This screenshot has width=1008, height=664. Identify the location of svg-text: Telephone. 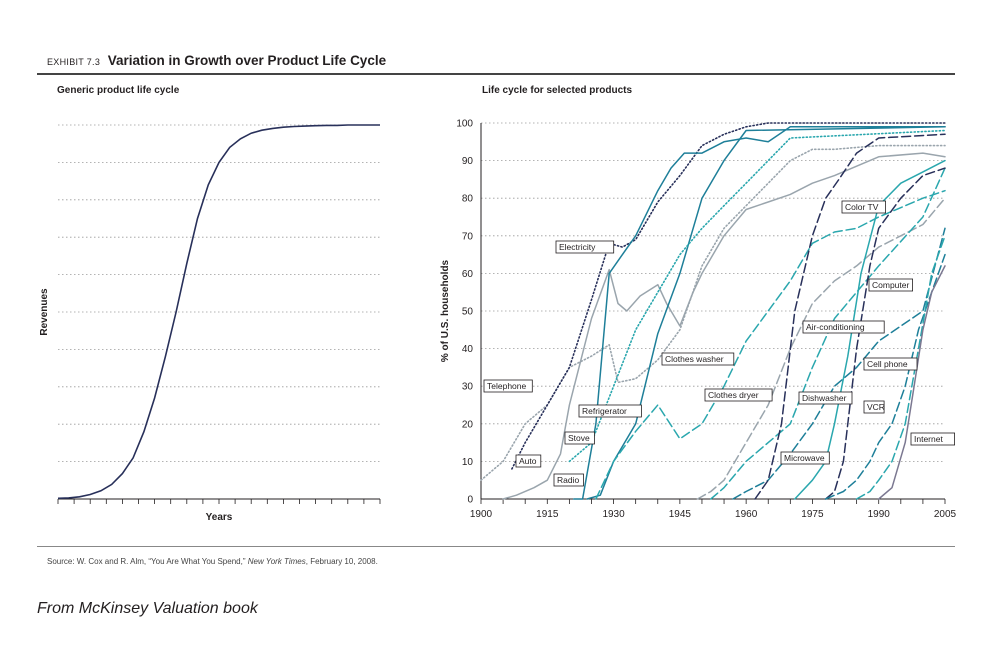
(507, 386).